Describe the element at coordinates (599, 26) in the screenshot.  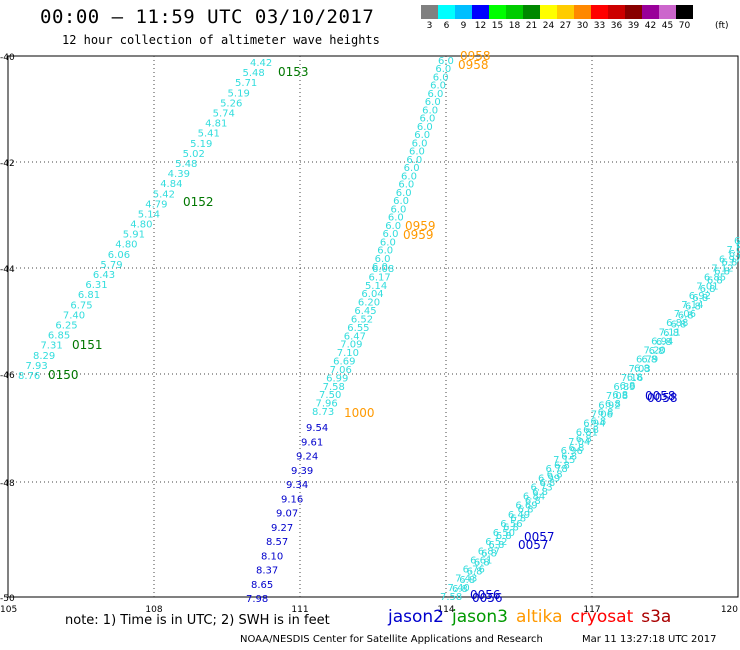
I see `colorbar-label: 33` at that location.